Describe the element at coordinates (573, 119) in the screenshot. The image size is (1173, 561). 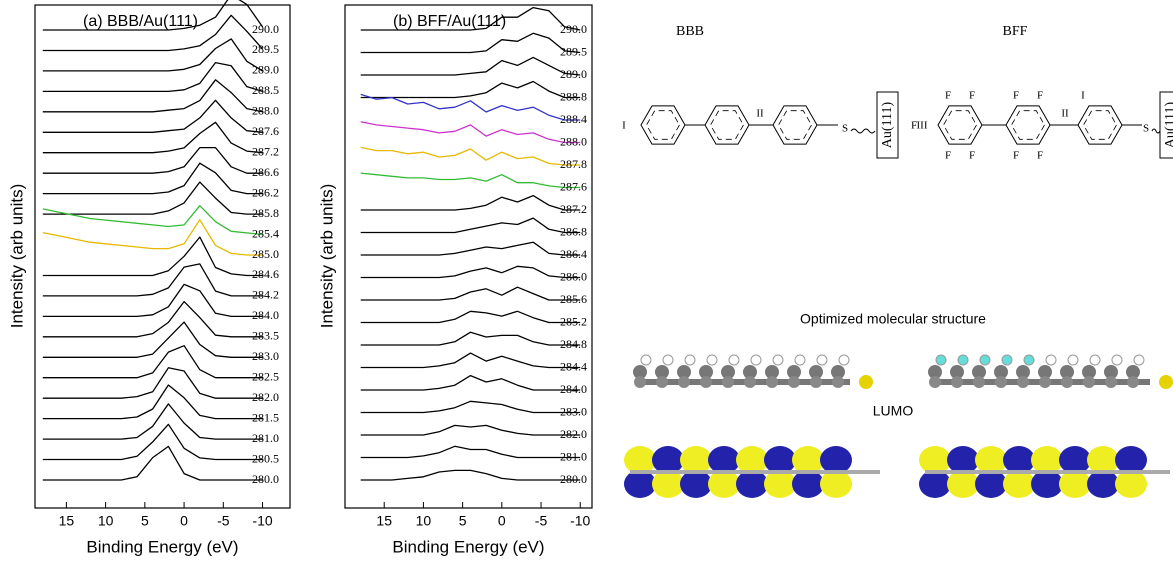
I see `series-label: 288.4` at that location.